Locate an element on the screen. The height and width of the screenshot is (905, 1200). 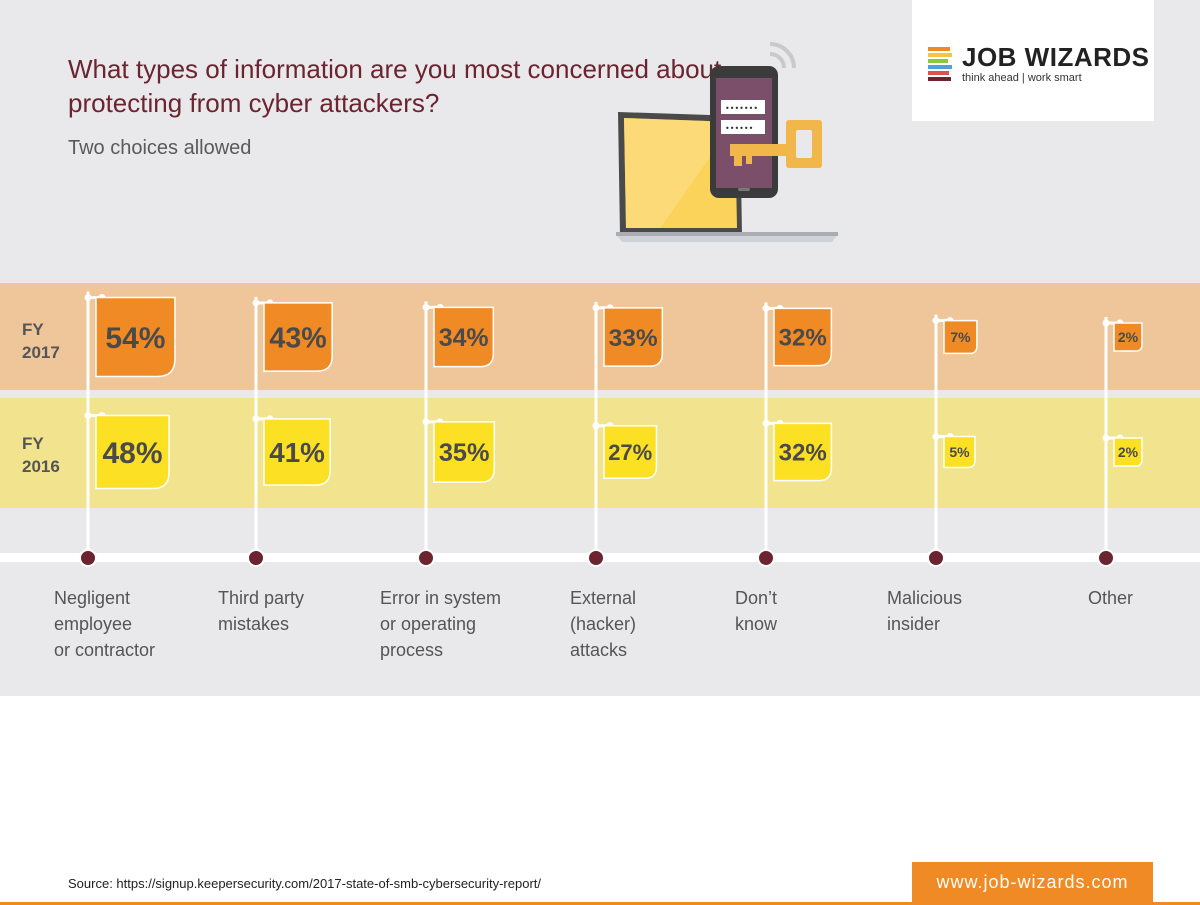
value-label-2017-1: 43% is located at coordinates (297, 338).